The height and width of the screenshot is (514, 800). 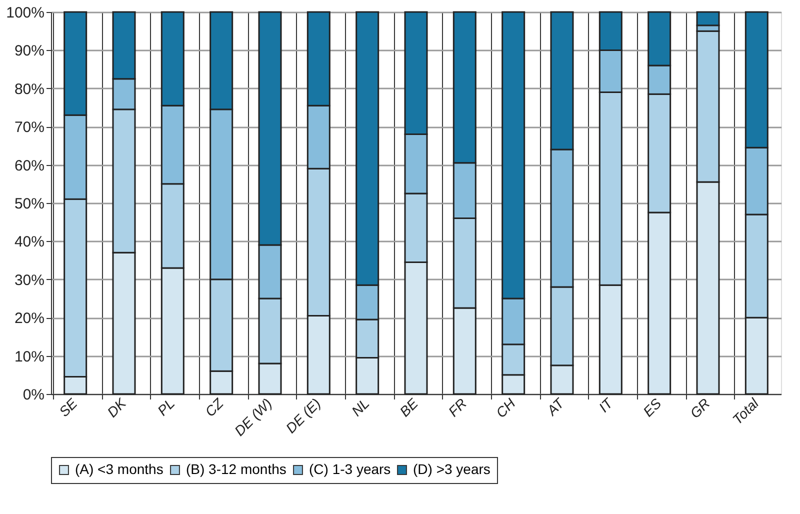 I want to click on x-tick-label: NL, so click(x=360, y=407).